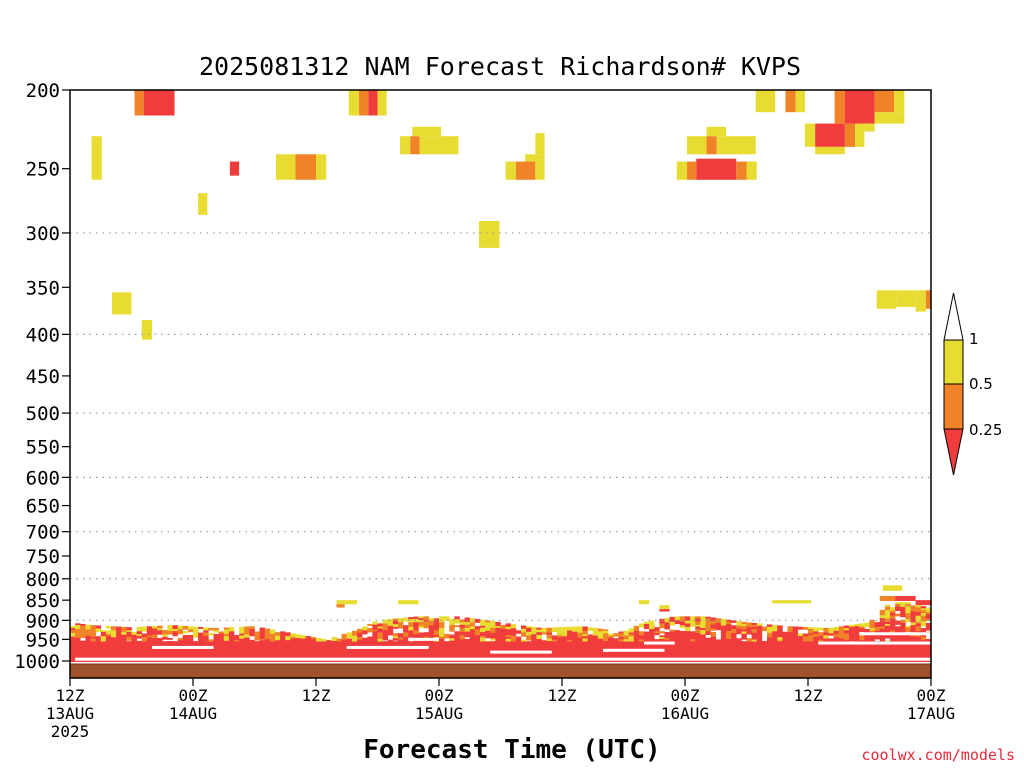 Image resolution: width=1024 pixels, height=768 pixels. Describe the element at coordinates (43, 601) in the screenshot. I see `y-tick-label: 850` at that location.